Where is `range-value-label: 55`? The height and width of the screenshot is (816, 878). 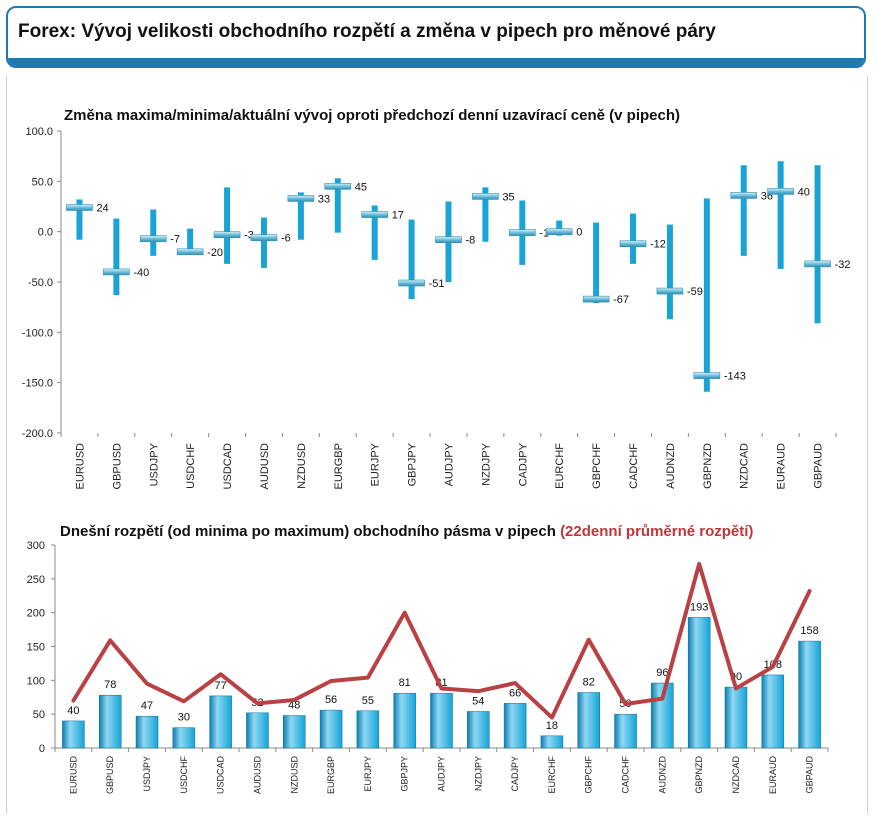 range-value-label: 55 is located at coordinates (368, 701).